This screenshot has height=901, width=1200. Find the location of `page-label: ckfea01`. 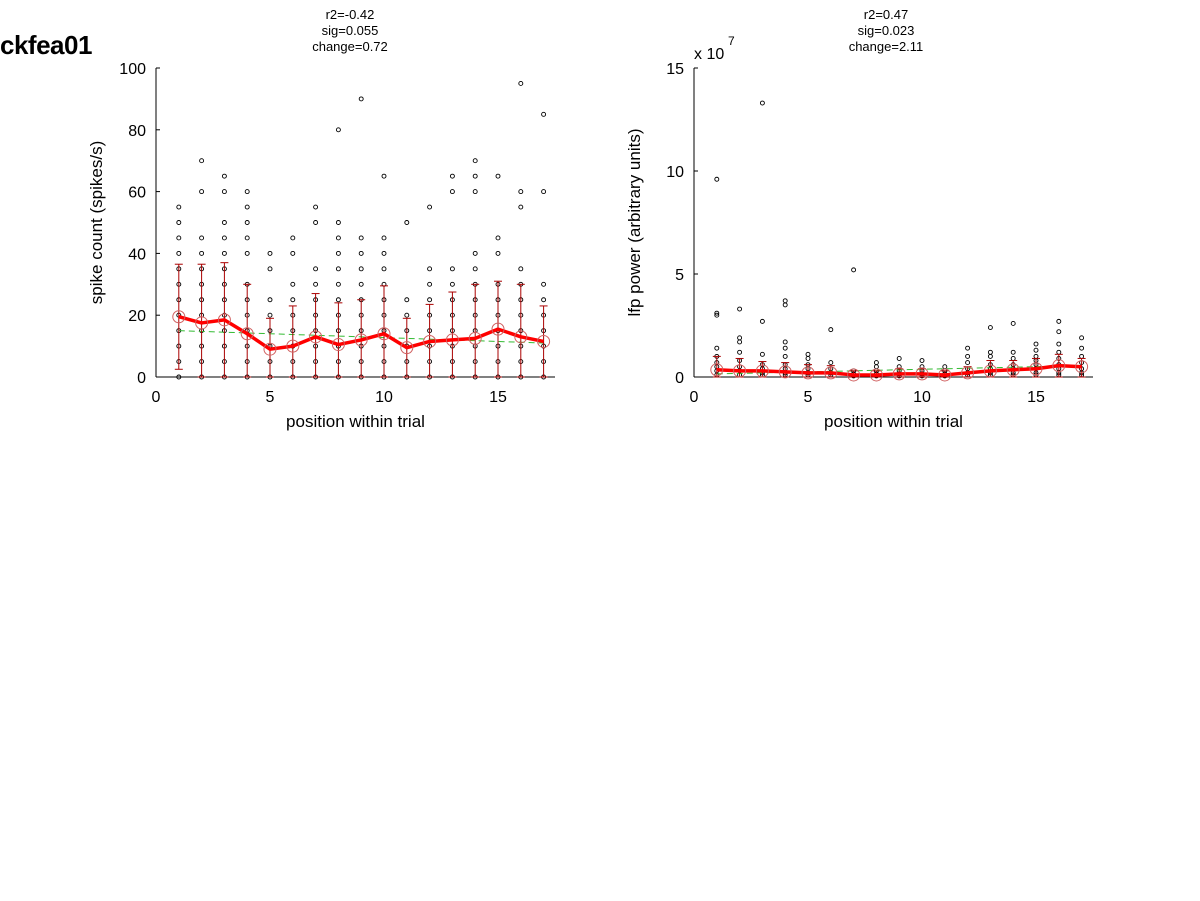

page-label: ckfea01 is located at coordinates (46, 45).